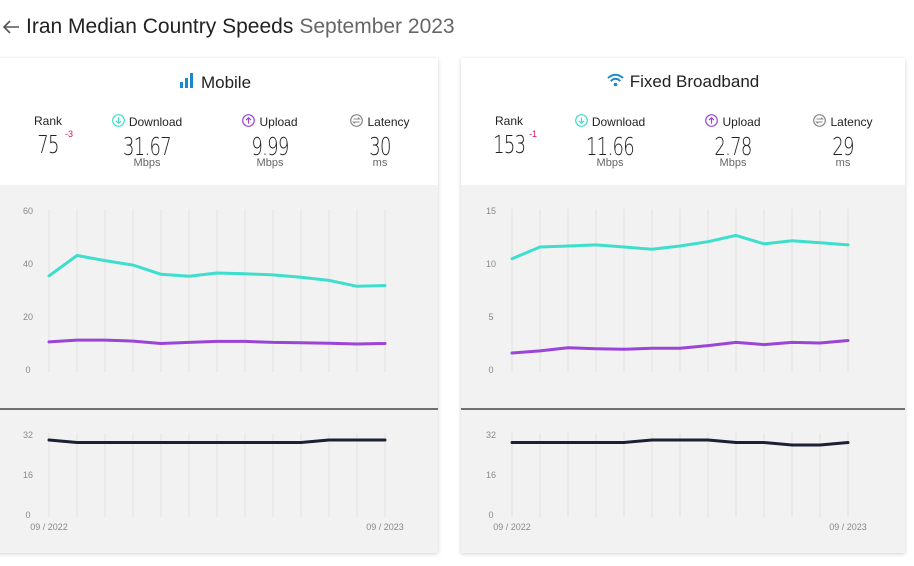 The image size is (914, 566). What do you see at coordinates (27, 370) in the screenshot?
I see `mobile-speed-ytick-label: 0` at bounding box center [27, 370].